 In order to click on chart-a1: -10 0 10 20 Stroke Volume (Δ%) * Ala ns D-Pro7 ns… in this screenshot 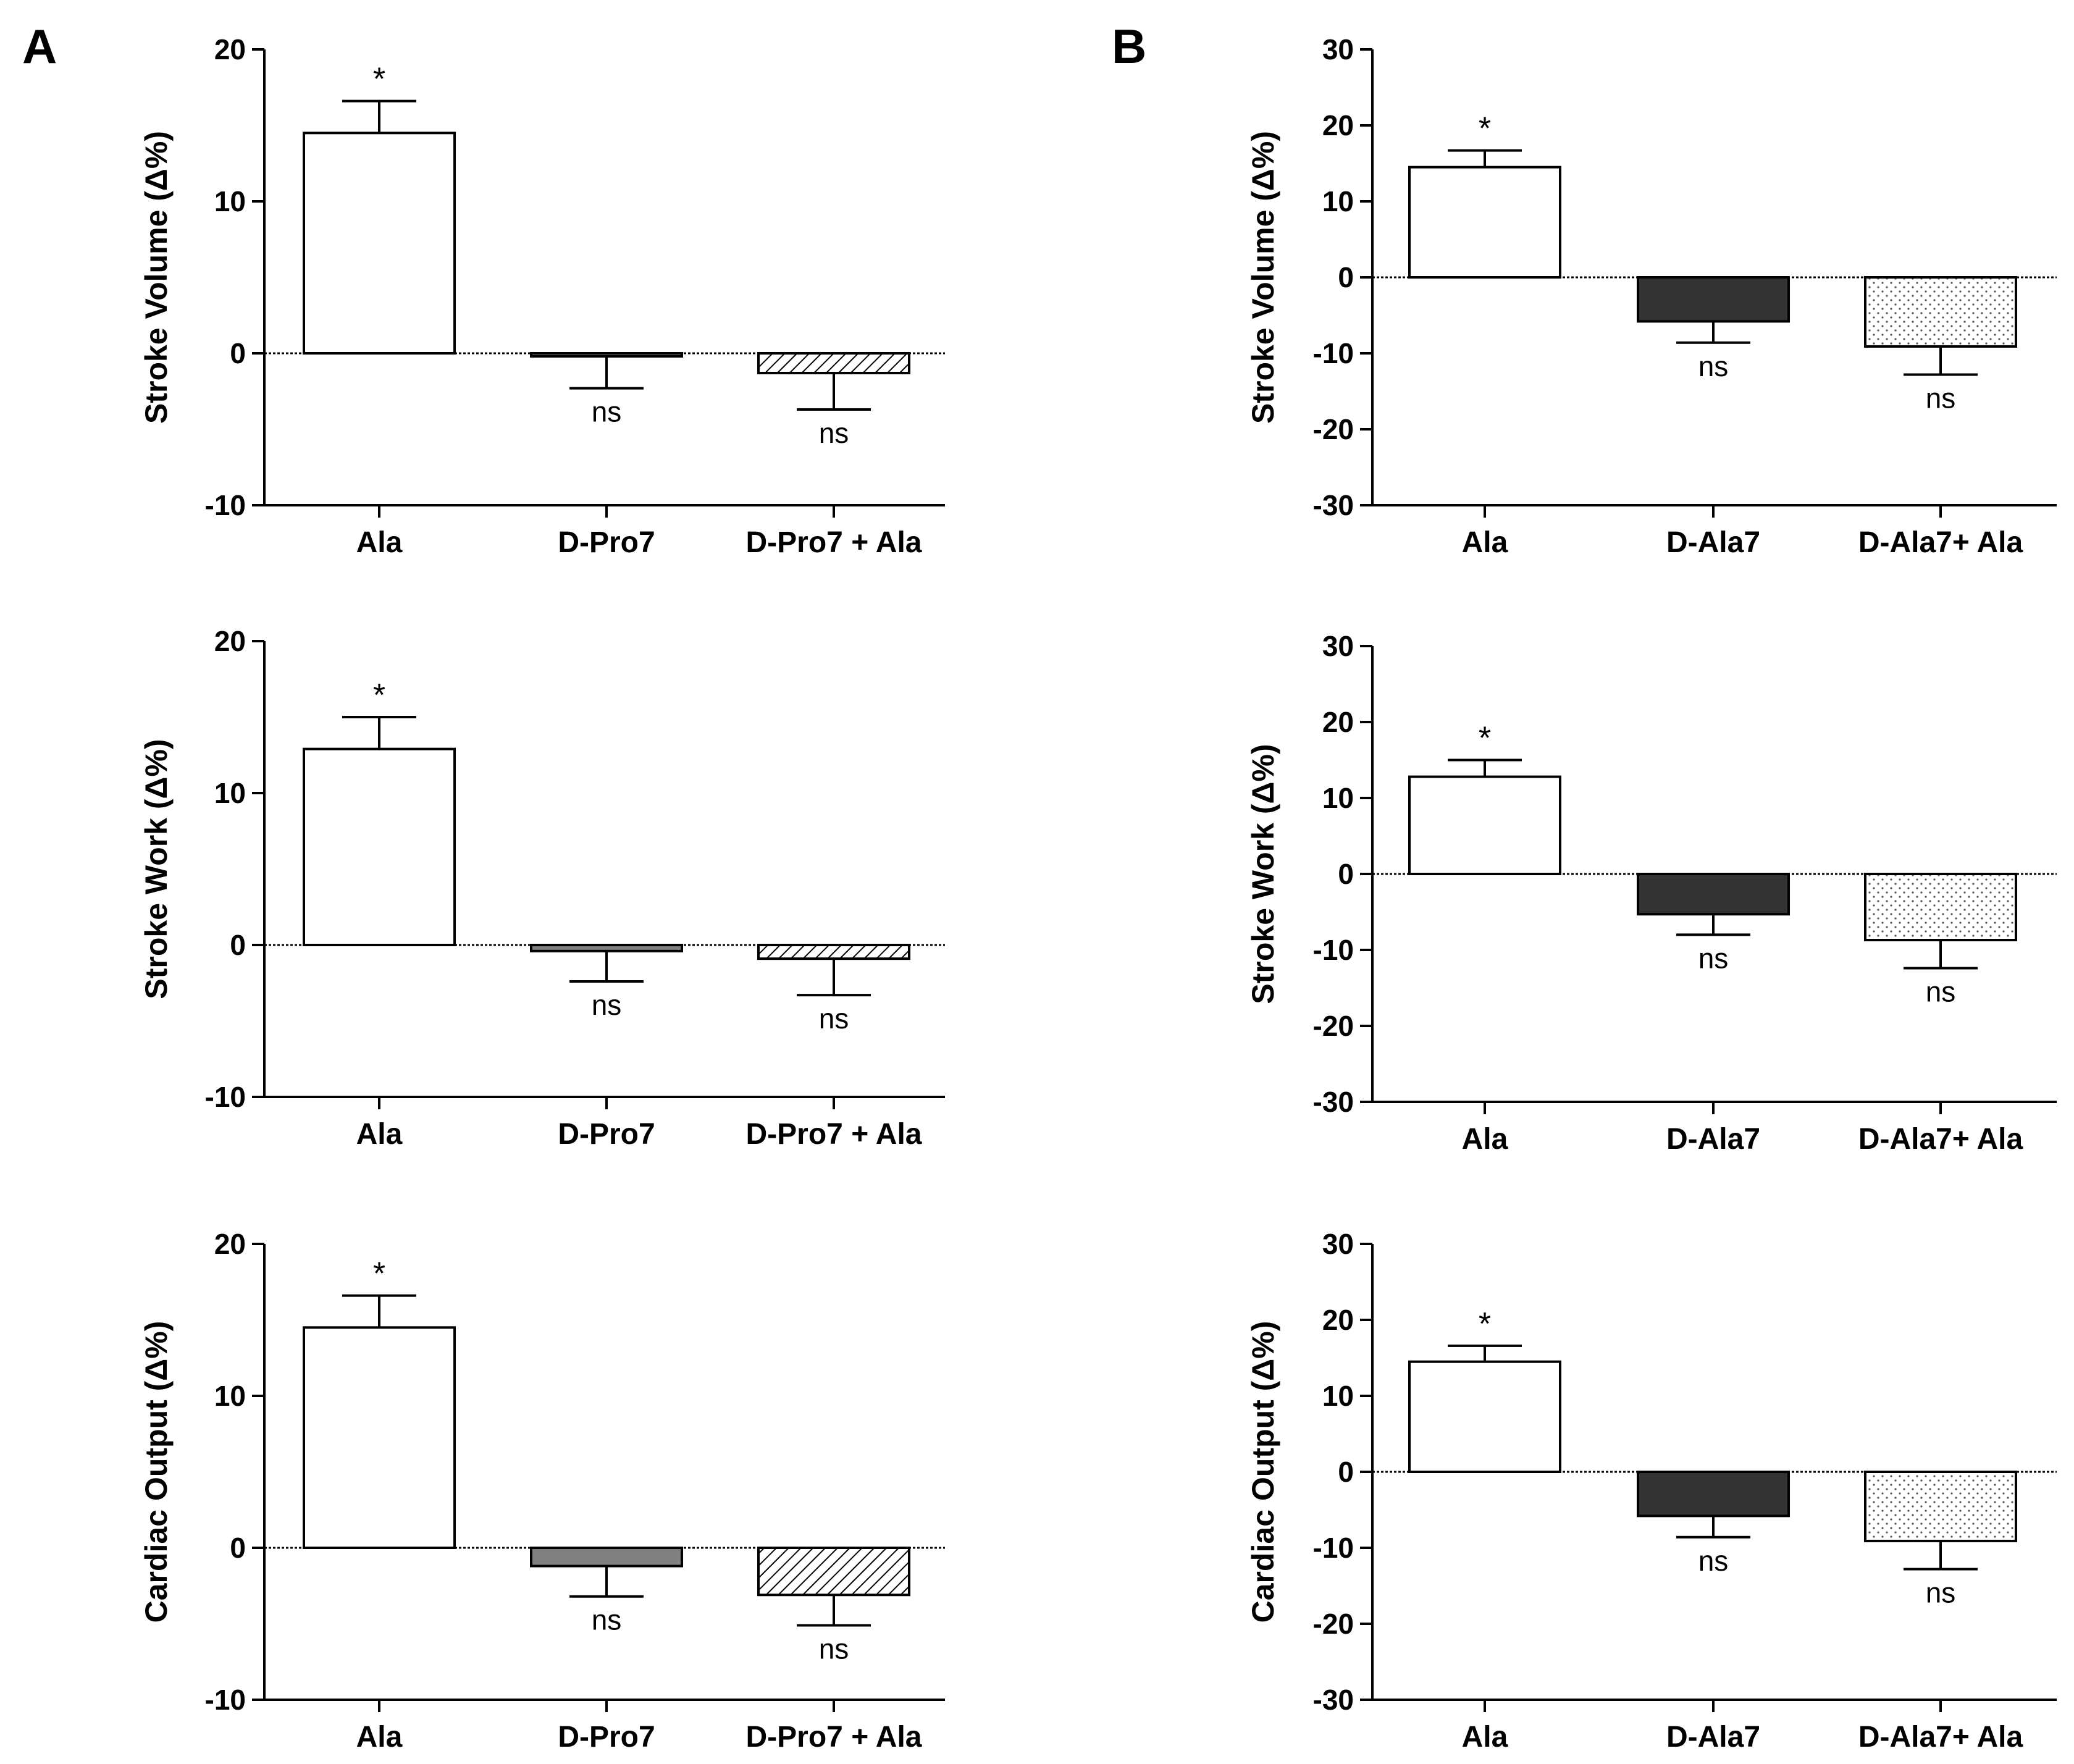, I will do `click(542, 296)`.